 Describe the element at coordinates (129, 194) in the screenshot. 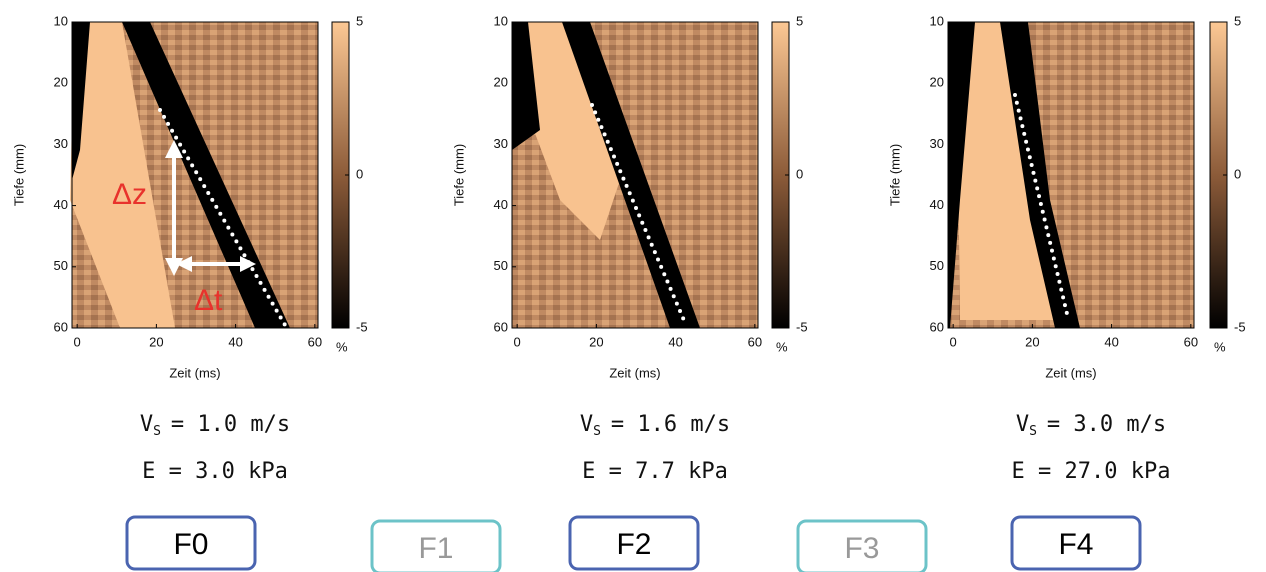

I see `annotation: Δz` at that location.